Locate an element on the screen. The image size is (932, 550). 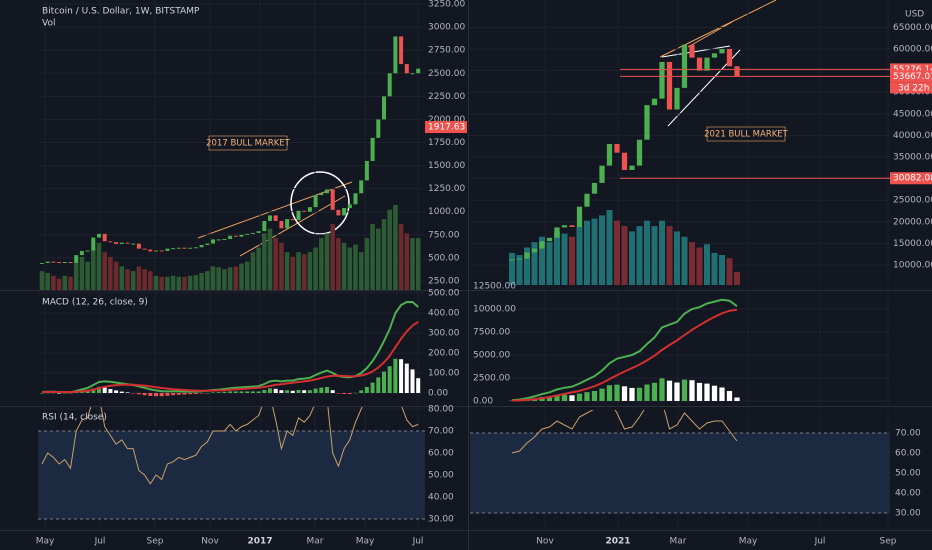
volume-title: Vol is located at coordinates (48, 24).